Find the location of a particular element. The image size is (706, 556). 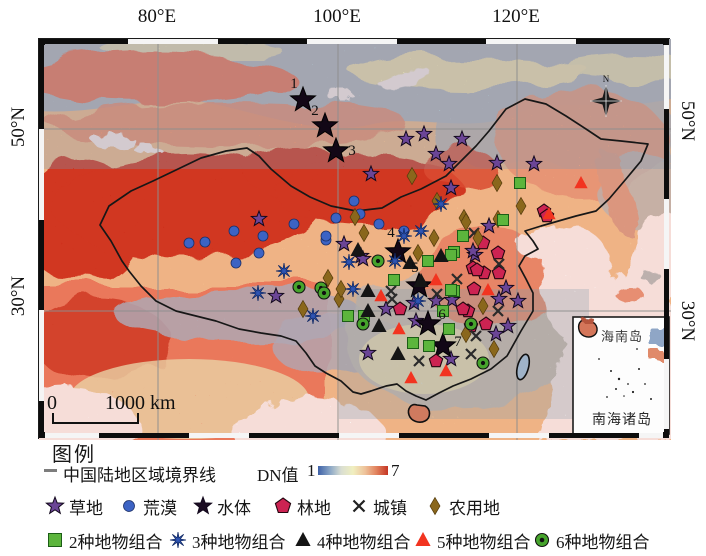

map-frame-bottom is located at coordinates (354, 435).